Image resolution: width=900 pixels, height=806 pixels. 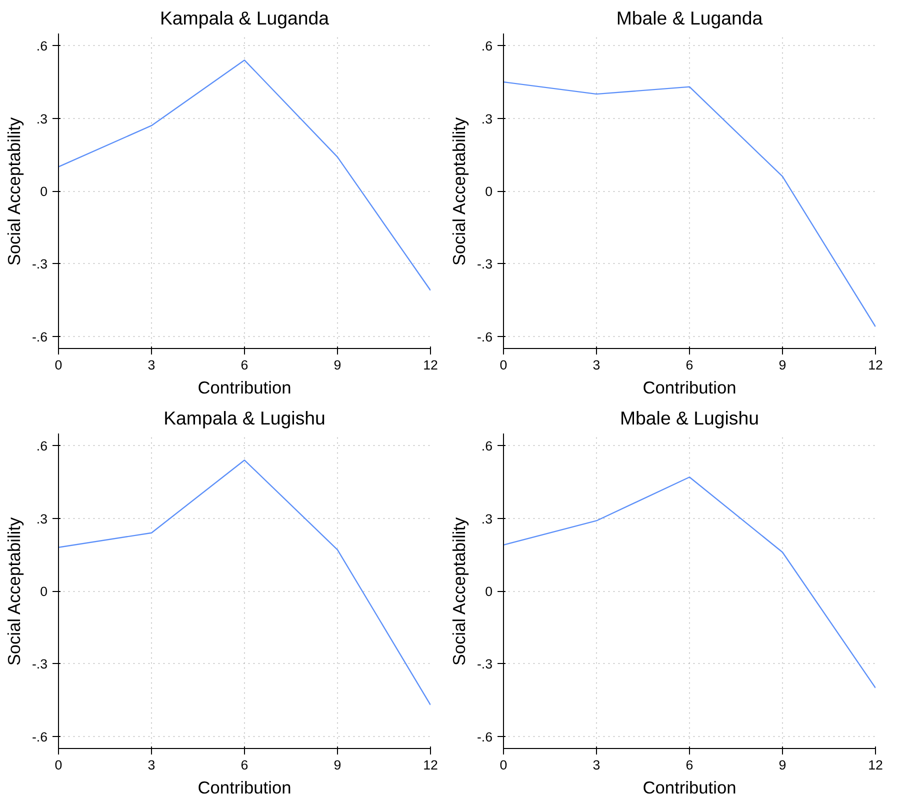 What do you see at coordinates (245, 418) in the screenshot?
I see `chart-title: Kampala & Lugishu` at bounding box center [245, 418].